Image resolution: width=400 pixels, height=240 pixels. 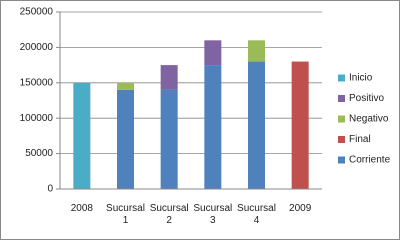 What do you see at coordinates (37, 47) in the screenshot?
I see `y-tick-label: 200000` at bounding box center [37, 47].